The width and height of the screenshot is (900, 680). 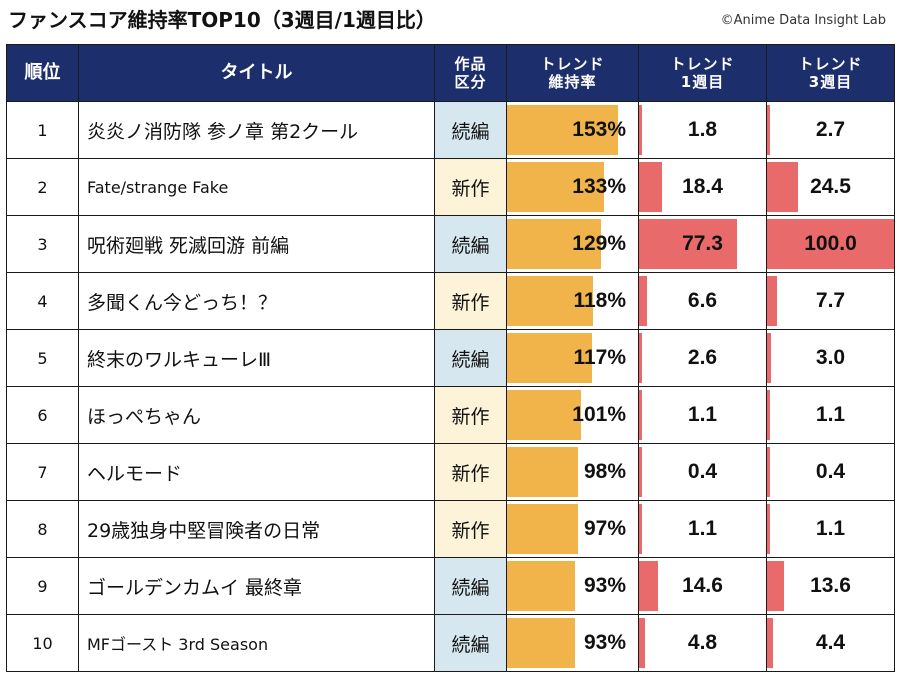 I want to click on week1-cell: 0.4, so click(x=702, y=472).